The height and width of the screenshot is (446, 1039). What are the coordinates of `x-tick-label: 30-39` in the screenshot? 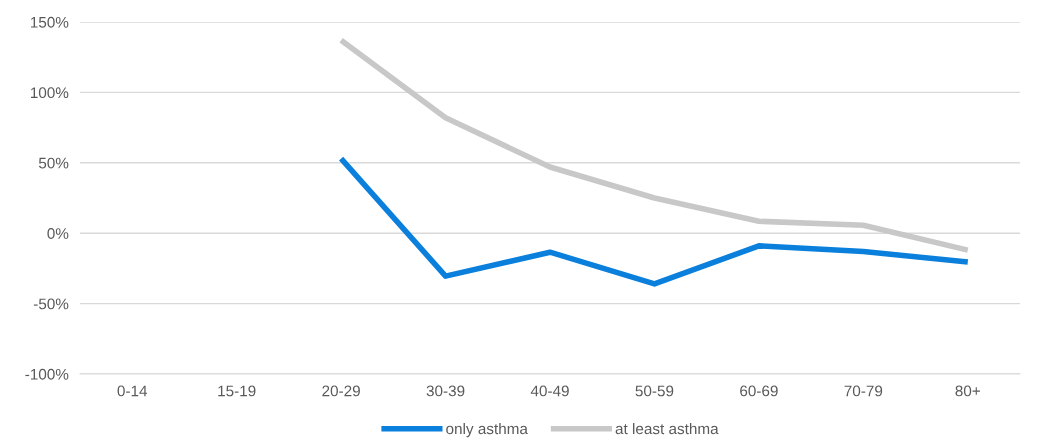 It's located at (445, 391).